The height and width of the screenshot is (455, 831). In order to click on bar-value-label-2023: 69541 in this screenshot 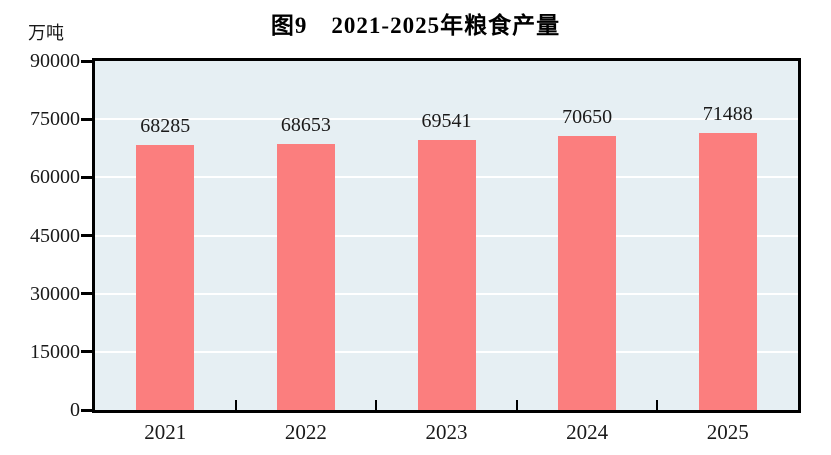, I will do `click(446, 121)`.